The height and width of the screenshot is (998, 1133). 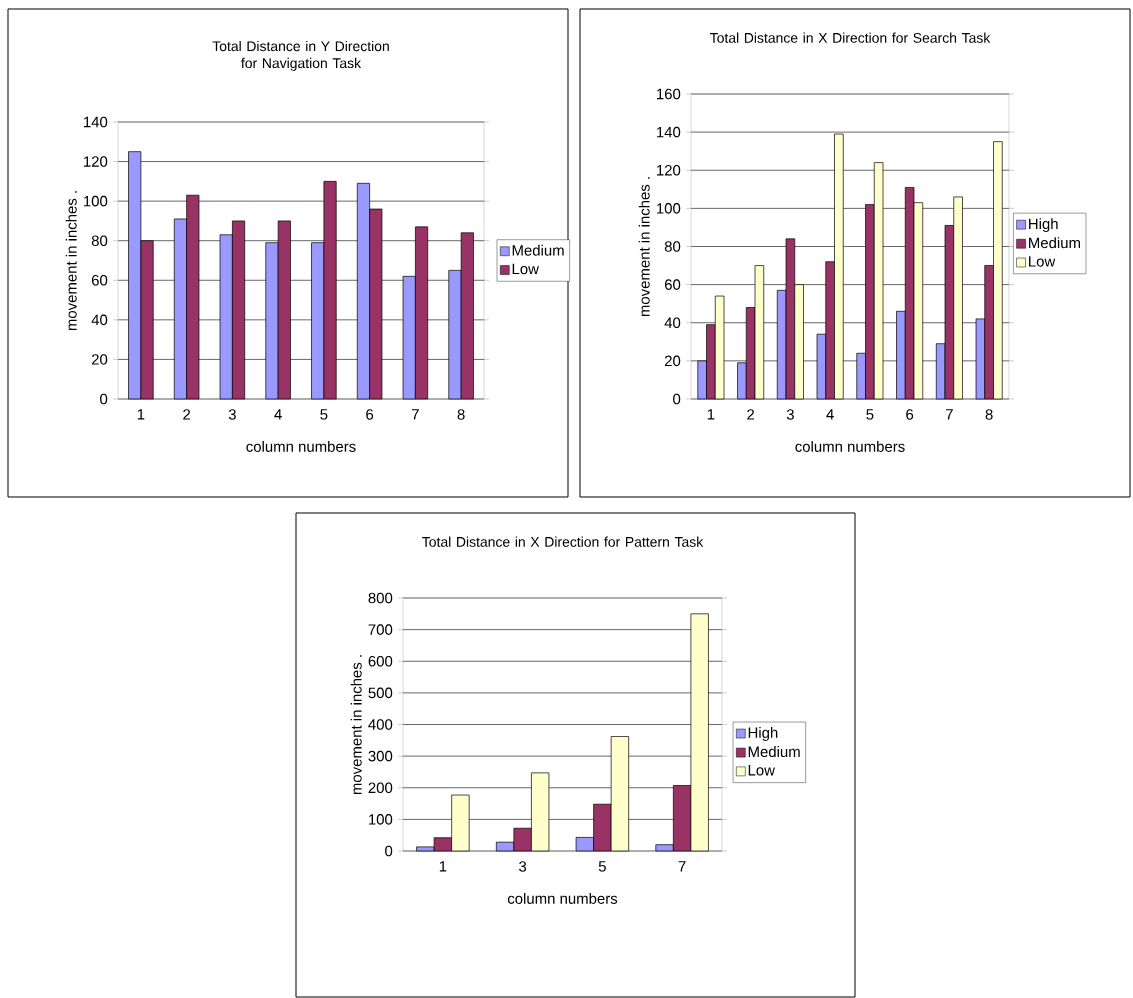 What do you see at coordinates (380, 756) in the screenshot?
I see `y-tick-label: 300` at bounding box center [380, 756].